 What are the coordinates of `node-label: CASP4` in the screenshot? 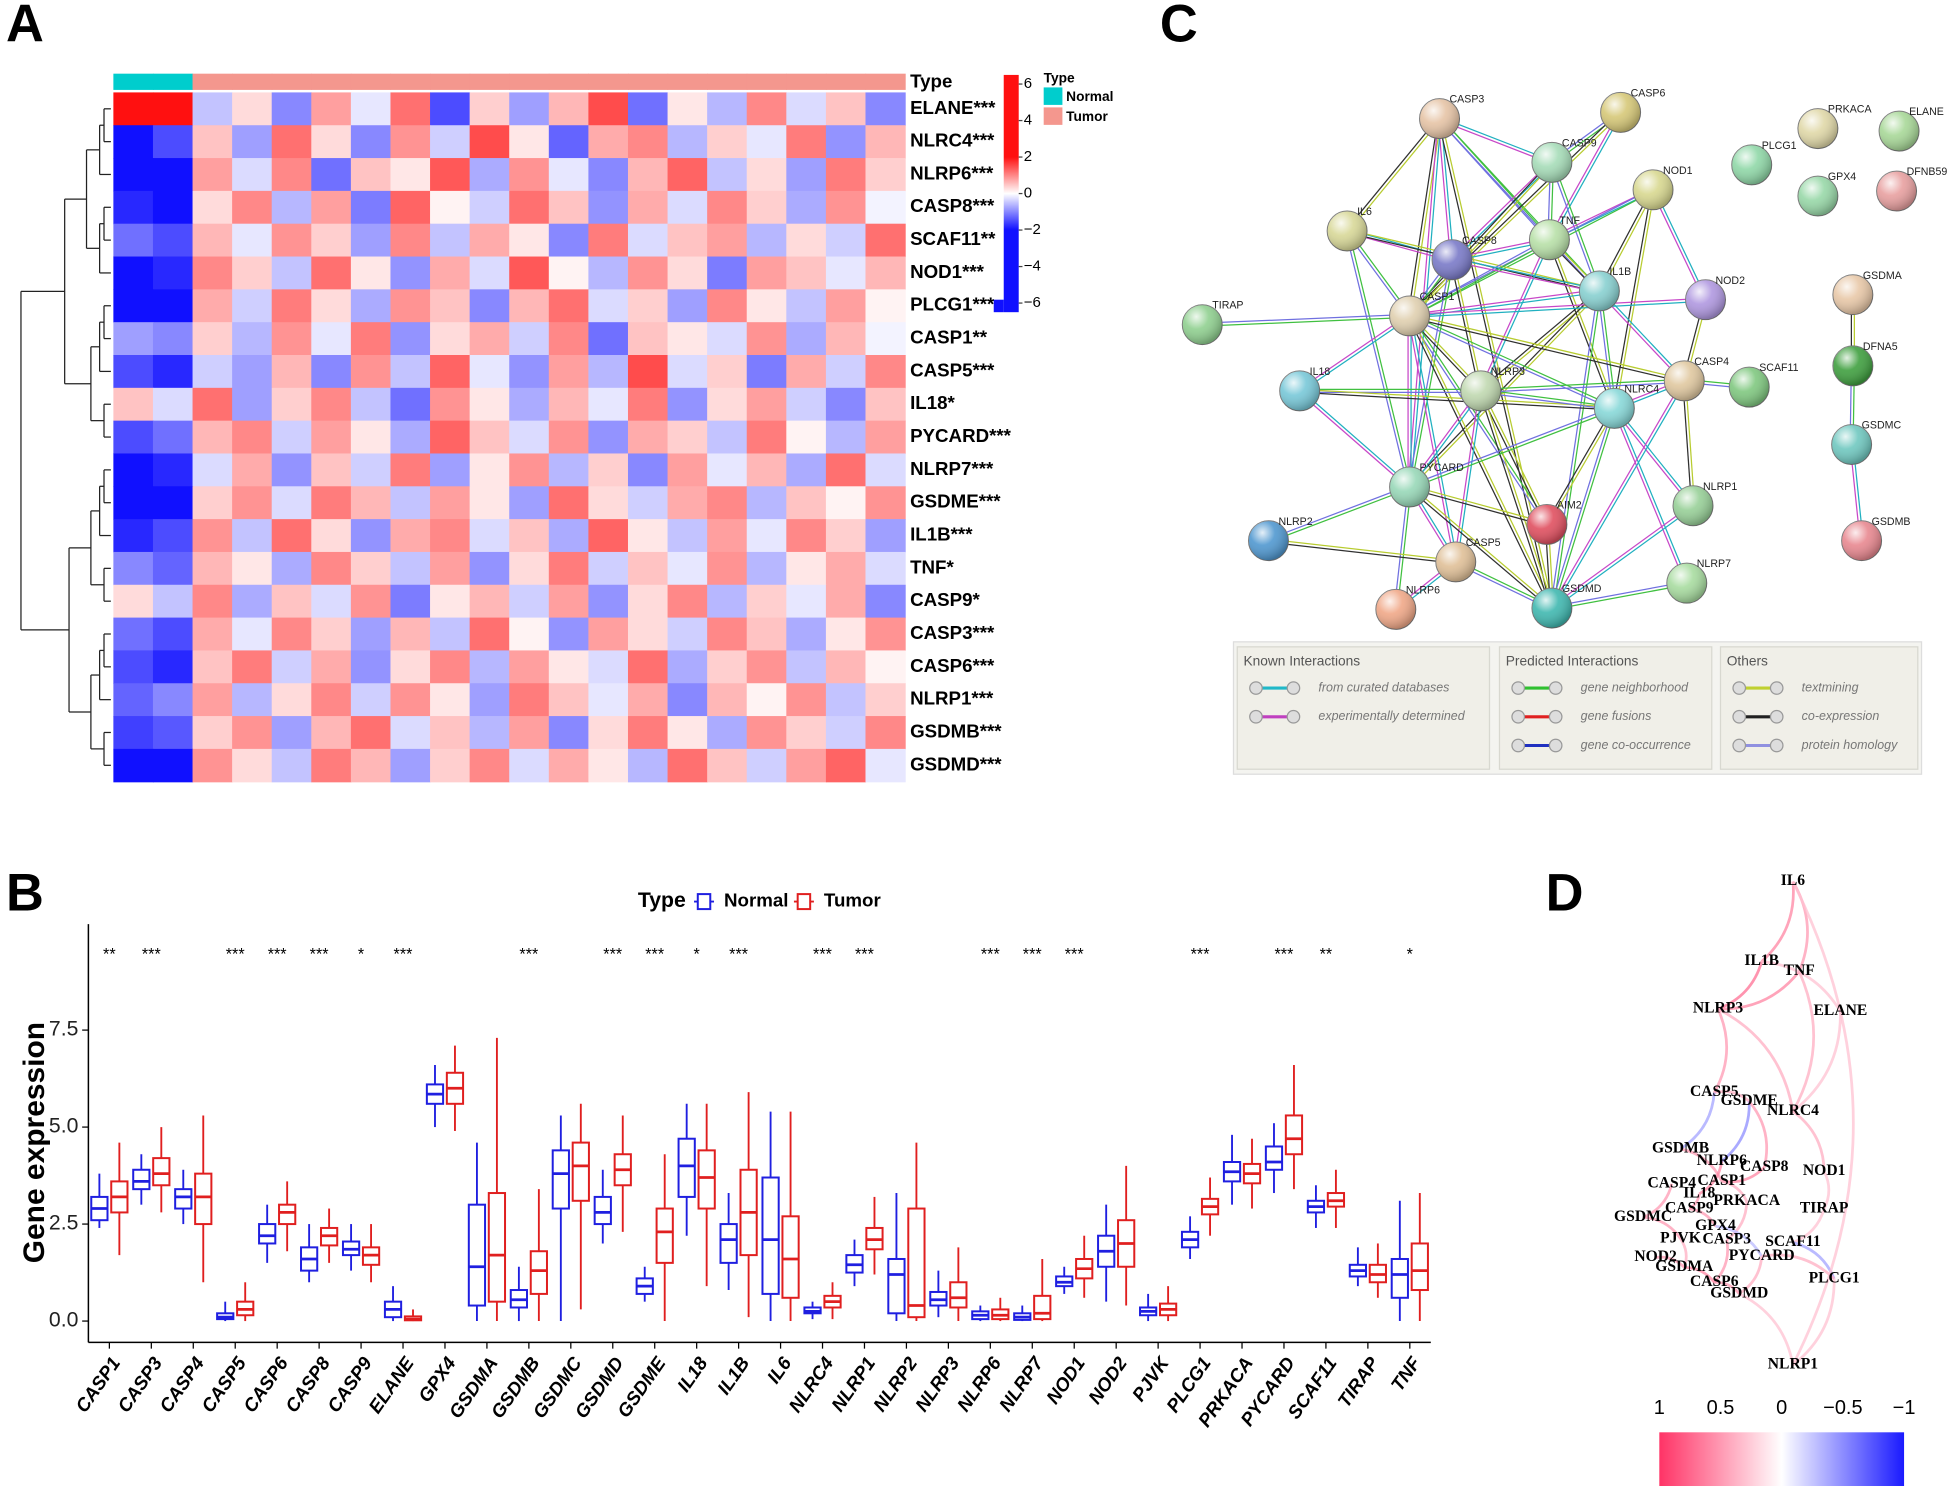 It's located at (1672, 1182).